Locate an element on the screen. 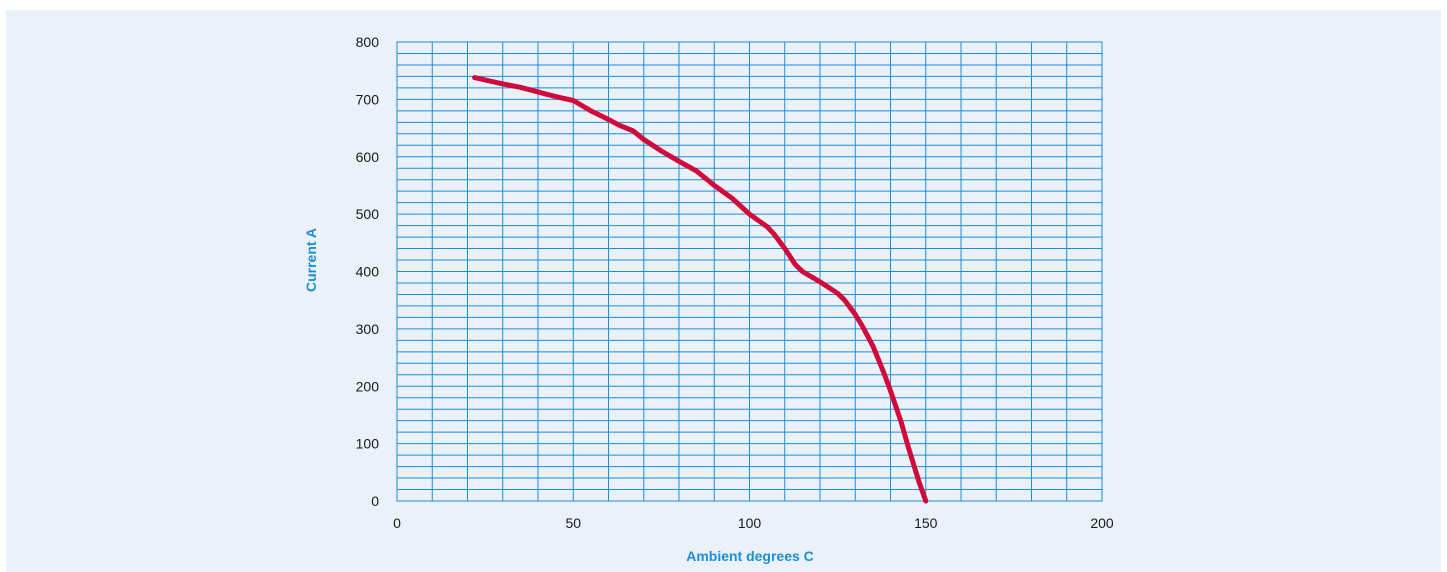 The image size is (1447, 572). y-tick-label: 200 is located at coordinates (368, 386).